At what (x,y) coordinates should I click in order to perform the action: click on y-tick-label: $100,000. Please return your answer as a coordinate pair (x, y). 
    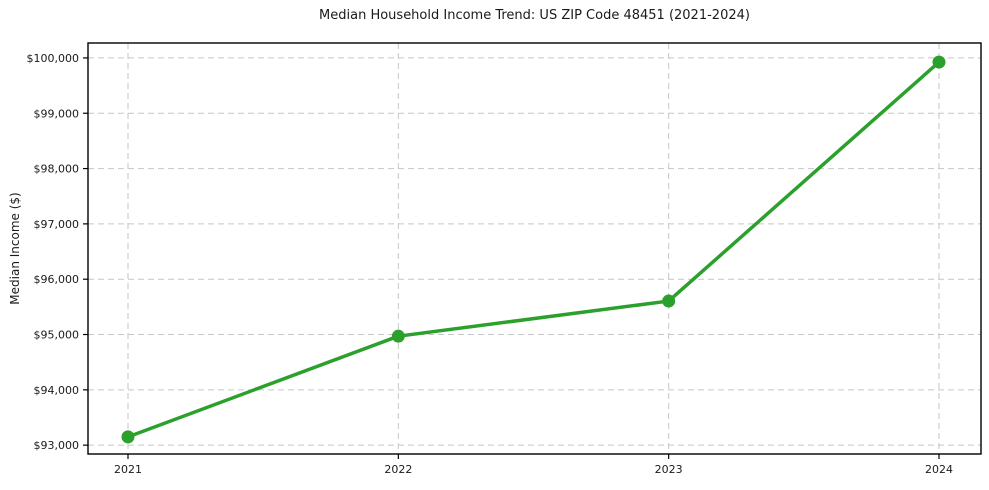
    Looking at the image, I should click on (53, 58).